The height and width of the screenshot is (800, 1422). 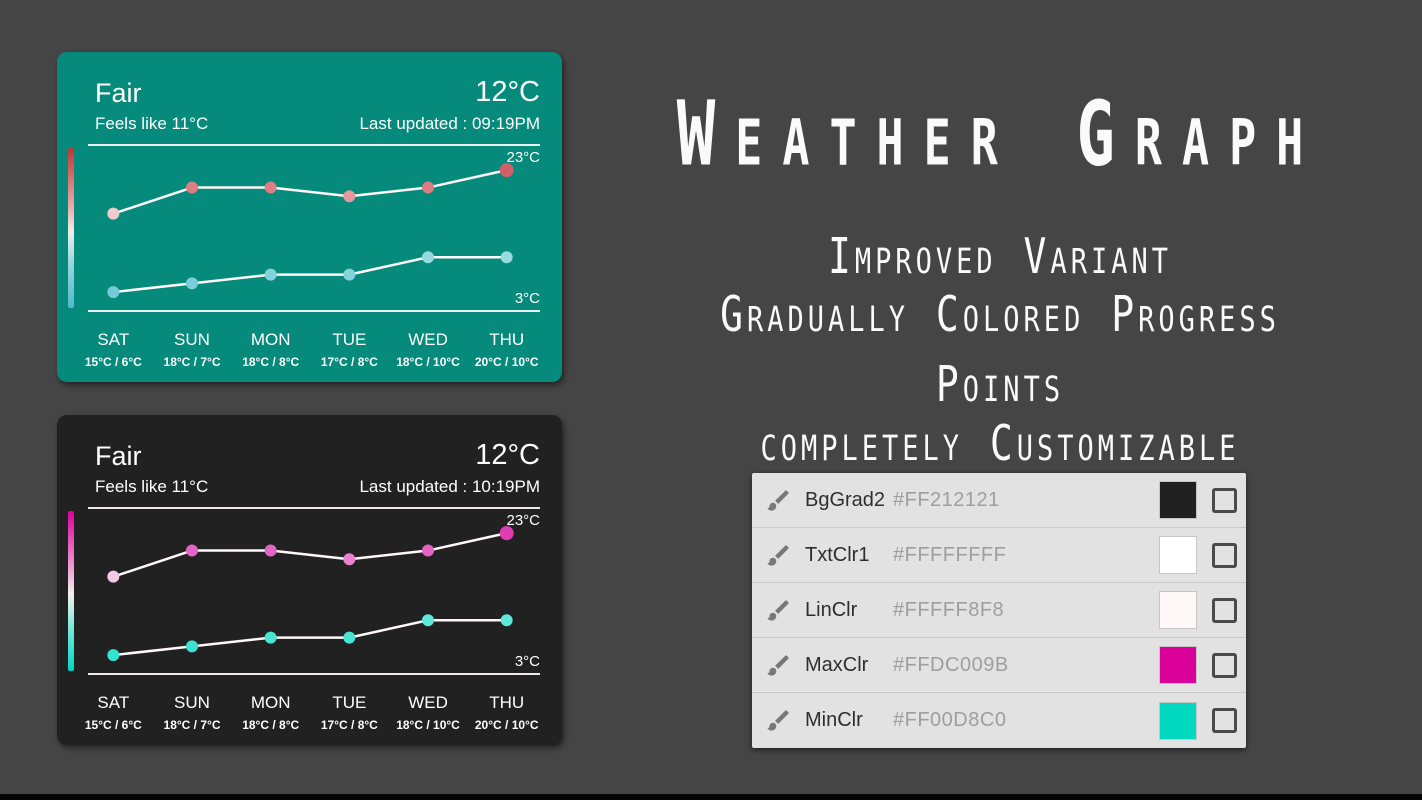 I want to click on color-setting-label: MinClr, so click(x=834, y=720).